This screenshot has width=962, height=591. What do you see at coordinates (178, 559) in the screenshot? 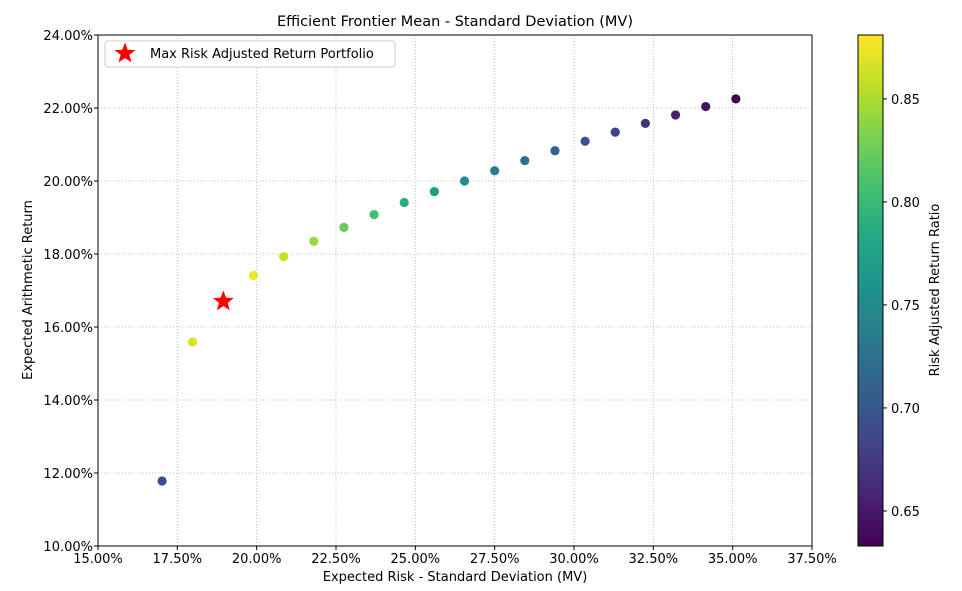
I see `x-tick-label: 17.50%` at bounding box center [178, 559].